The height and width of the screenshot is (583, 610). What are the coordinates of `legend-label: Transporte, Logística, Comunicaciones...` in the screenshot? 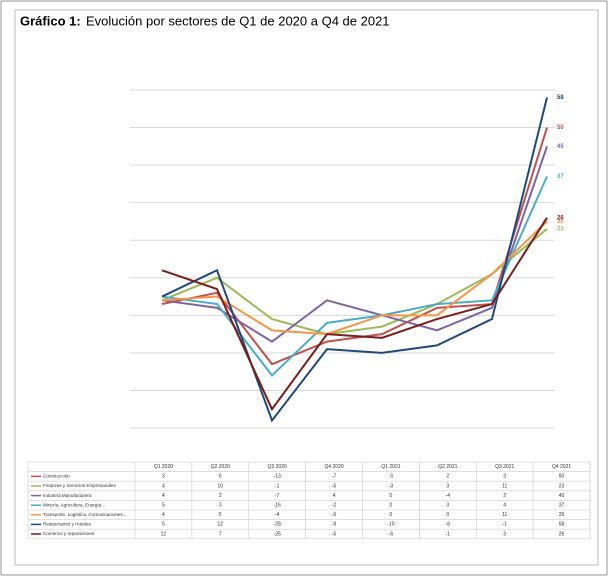 It's located at (84, 514).